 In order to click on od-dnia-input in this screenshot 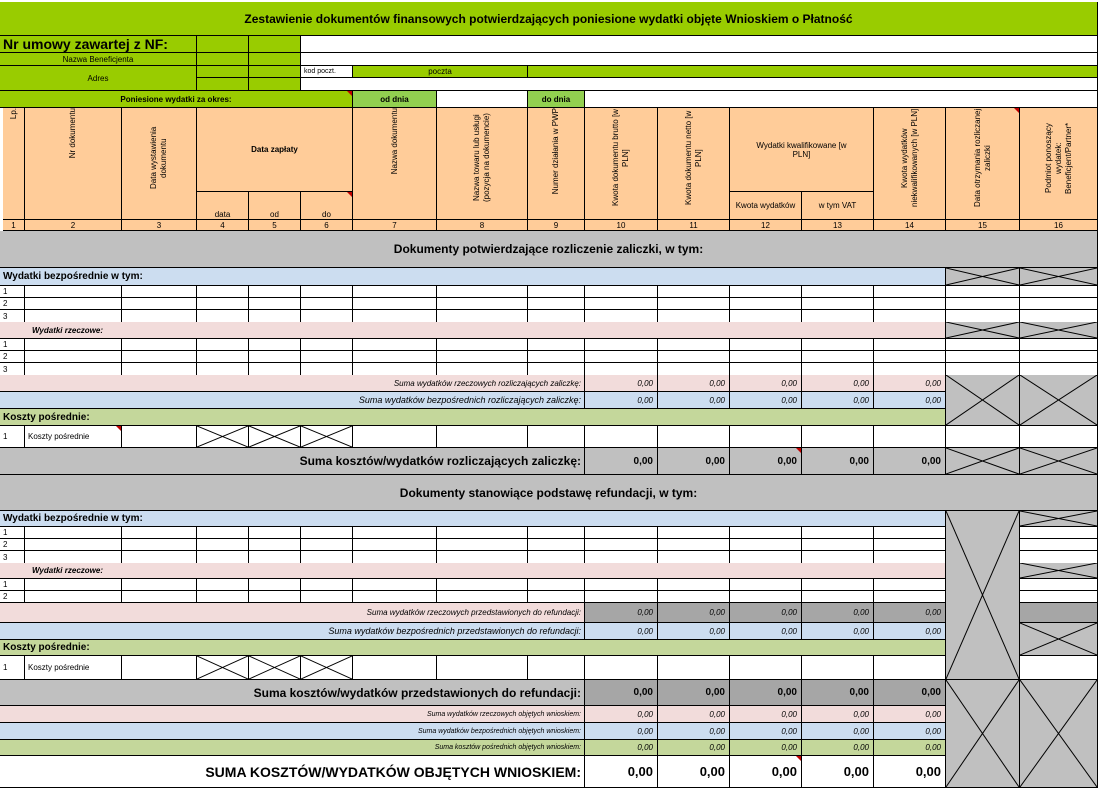, I will do `click(482, 99)`.